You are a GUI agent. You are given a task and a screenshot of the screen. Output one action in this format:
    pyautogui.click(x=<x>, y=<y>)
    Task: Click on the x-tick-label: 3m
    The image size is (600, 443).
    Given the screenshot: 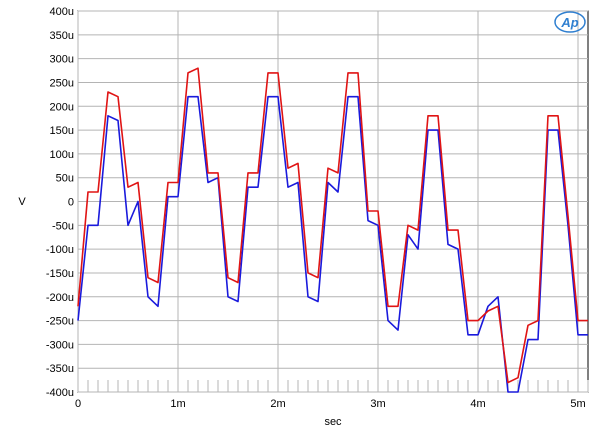 What is the action you would take?
    pyautogui.click(x=377, y=404)
    